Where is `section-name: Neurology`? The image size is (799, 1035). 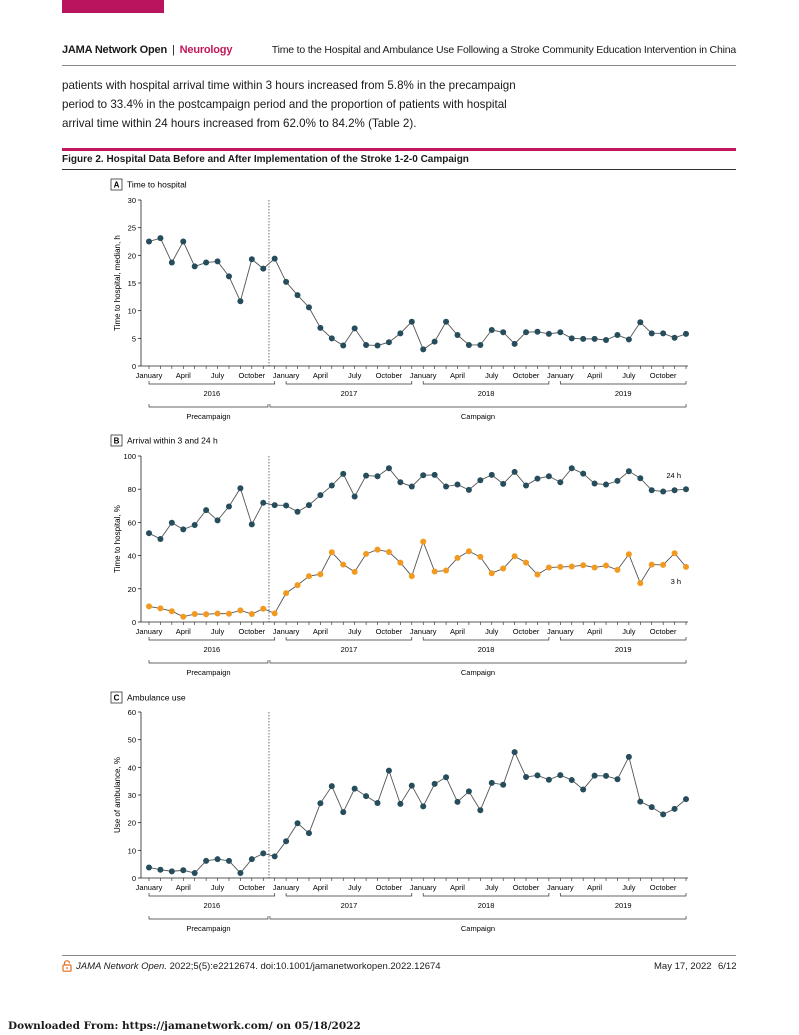 section-name: Neurology is located at coordinates (206, 50).